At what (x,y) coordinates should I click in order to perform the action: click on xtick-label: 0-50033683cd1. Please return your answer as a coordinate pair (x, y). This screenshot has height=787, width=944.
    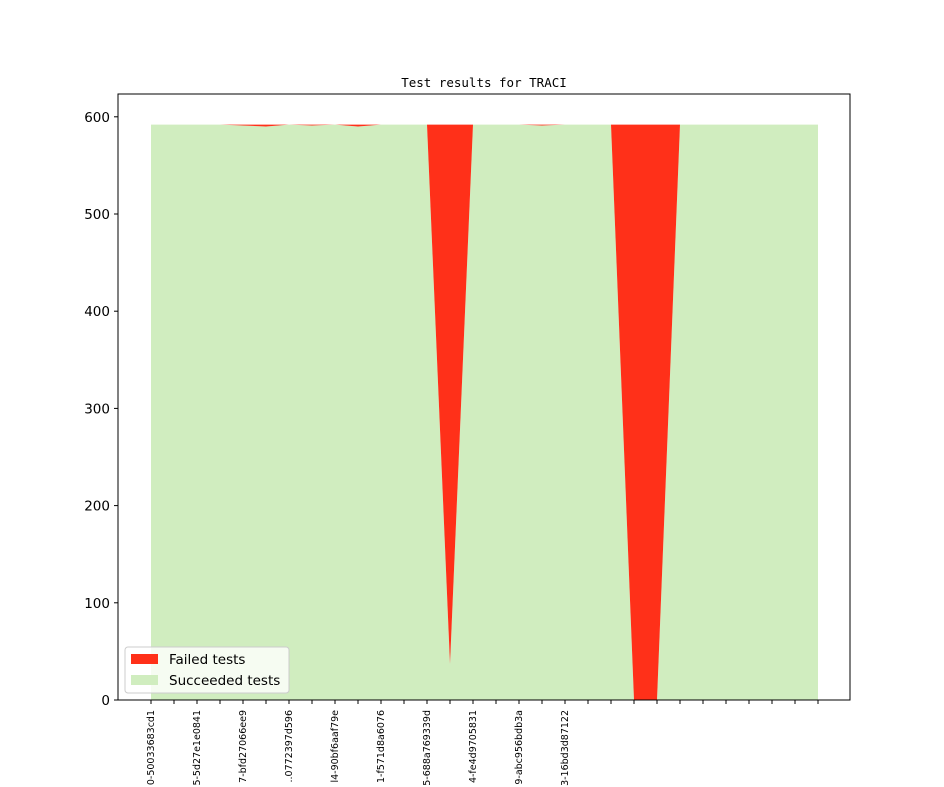
    Looking at the image, I should click on (151, 747).